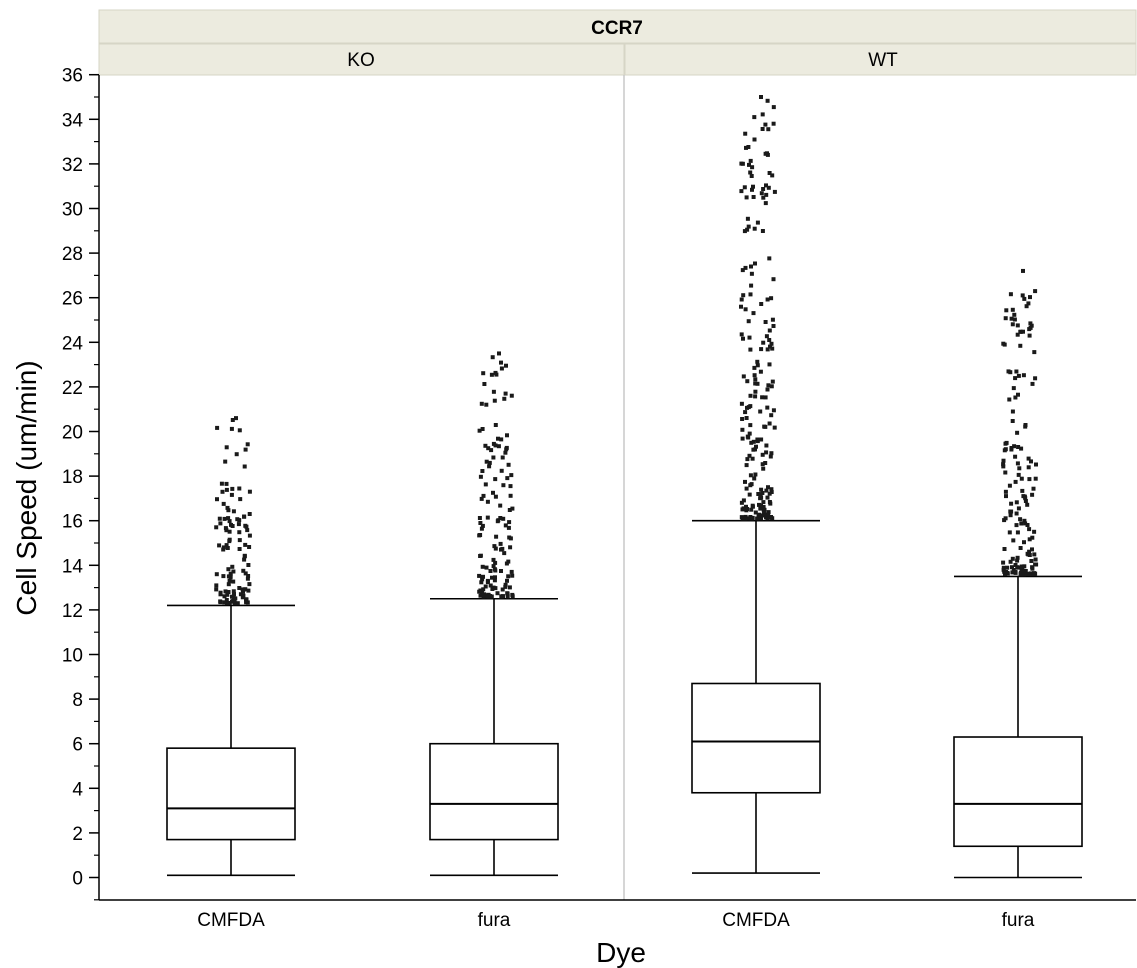  Describe the element at coordinates (231, 794) in the screenshot. I see `box-ko-cmfda` at that location.